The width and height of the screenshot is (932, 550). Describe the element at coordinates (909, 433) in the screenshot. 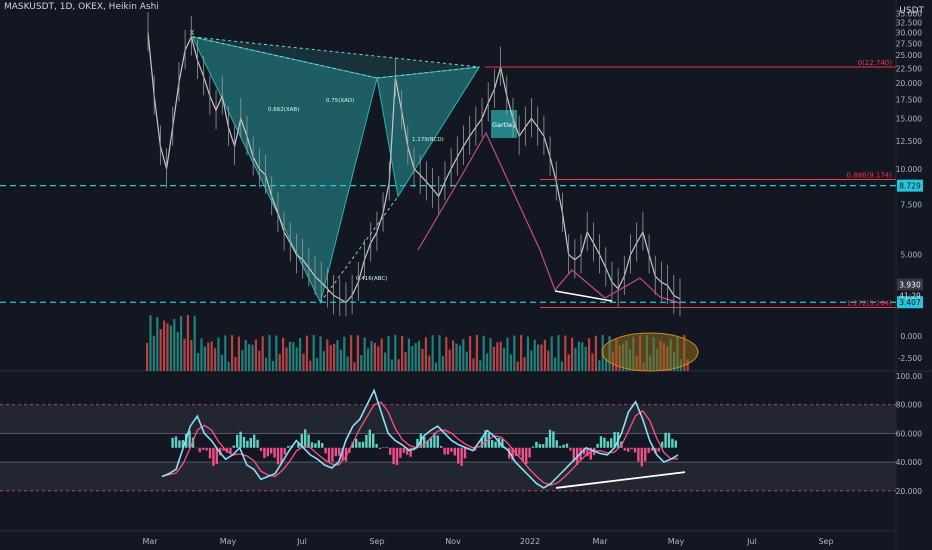

I see `rsi-tick-label: 60.000` at that location.